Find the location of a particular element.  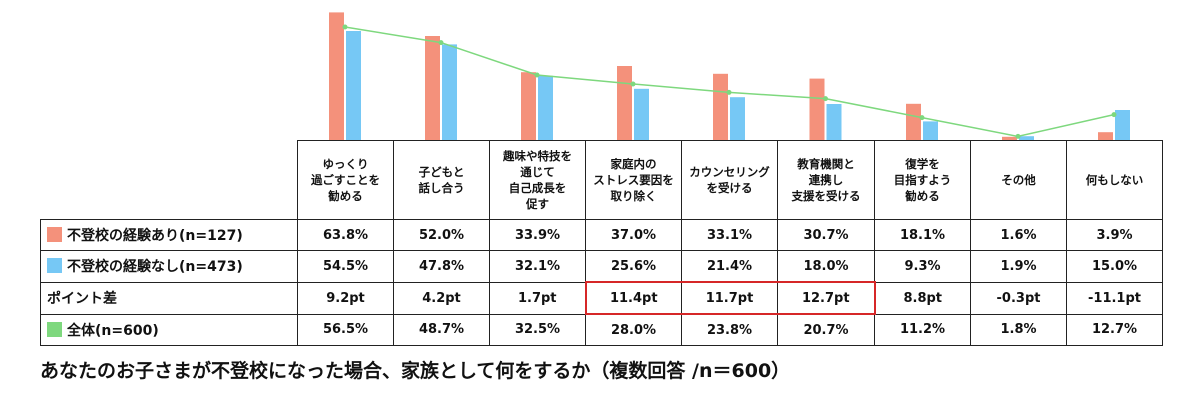

table-cell: 12.7% is located at coordinates (1114, 329).